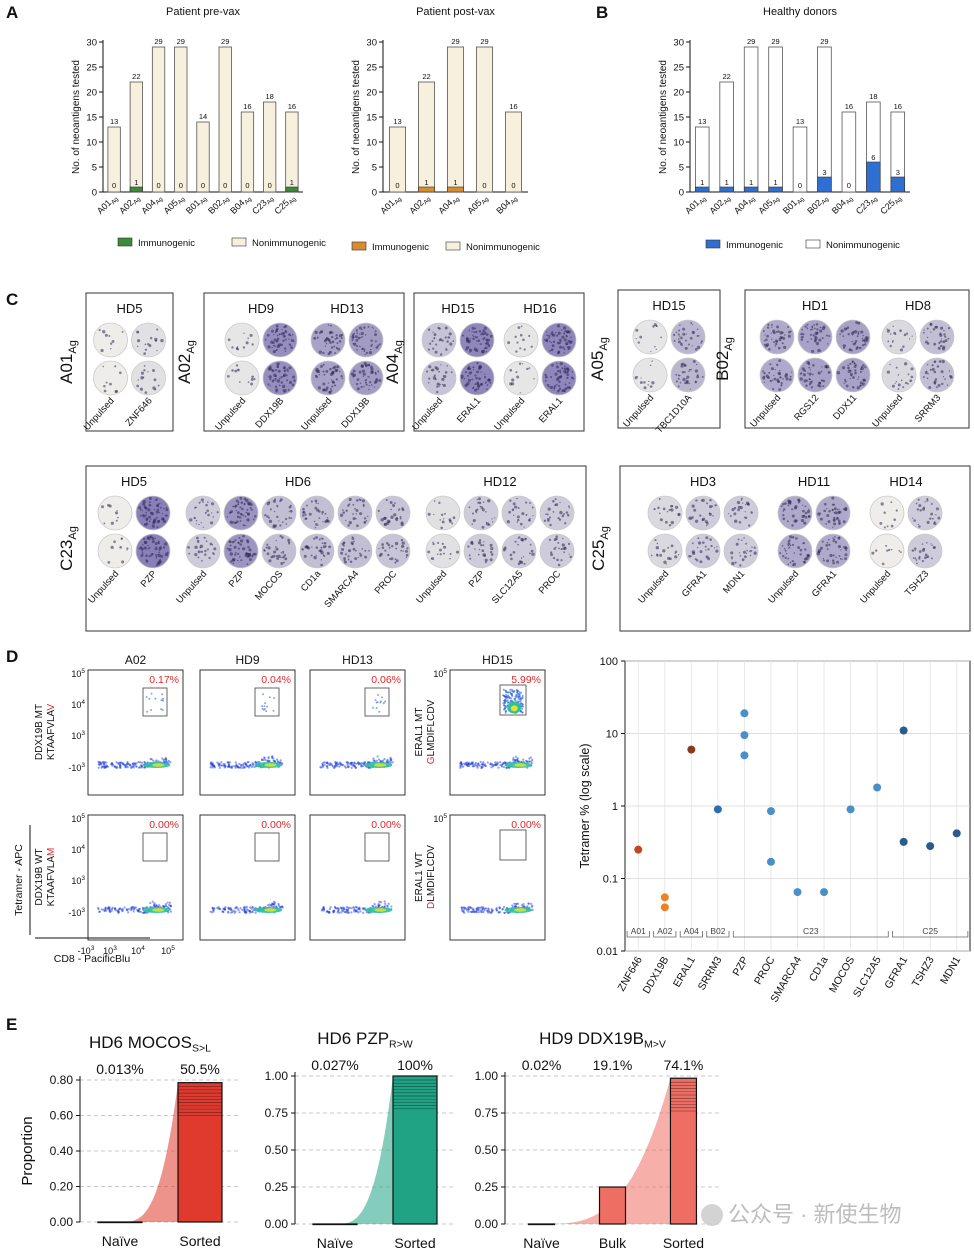 This screenshot has height=1252, width=974. I want to click on flow-plot-frame, so click(497, 877).